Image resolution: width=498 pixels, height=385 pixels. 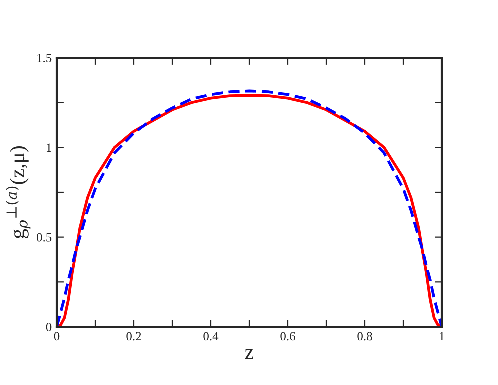 What do you see at coordinates (288, 336) in the screenshot?
I see `x-tick-label: 0.6` at bounding box center [288, 336].